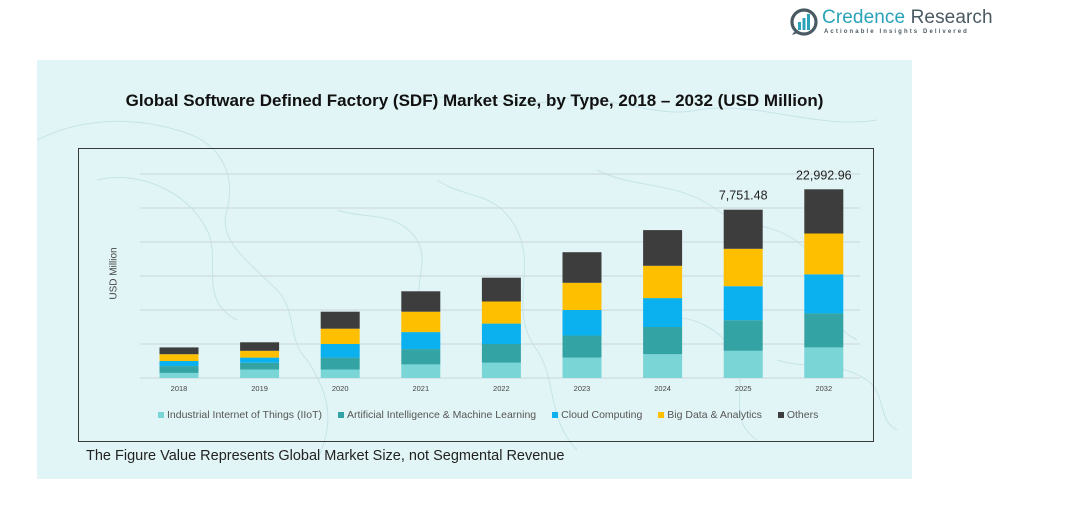 This screenshot has width=1092, height=531. What do you see at coordinates (245, 415) in the screenshot?
I see `legend-label: Industrial Internet of Things (IIoT)` at bounding box center [245, 415].